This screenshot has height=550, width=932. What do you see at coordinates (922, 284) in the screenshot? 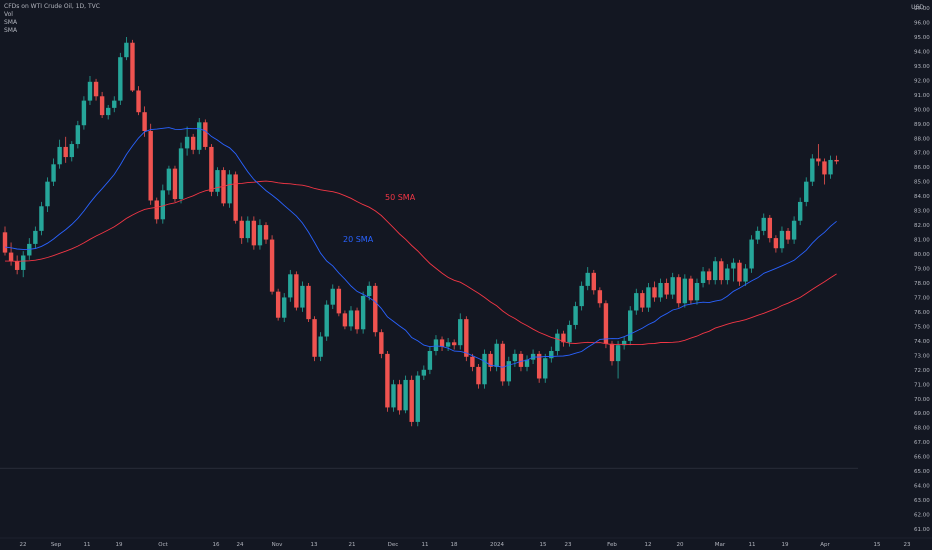
I see `y-tick-label: 78.00` at bounding box center [922, 284].